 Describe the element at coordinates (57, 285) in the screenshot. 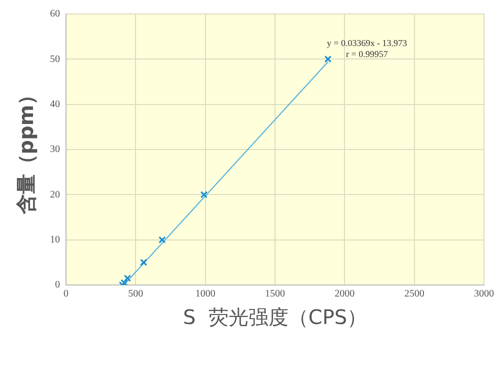

I see `y-tick-label: 0` at that location.